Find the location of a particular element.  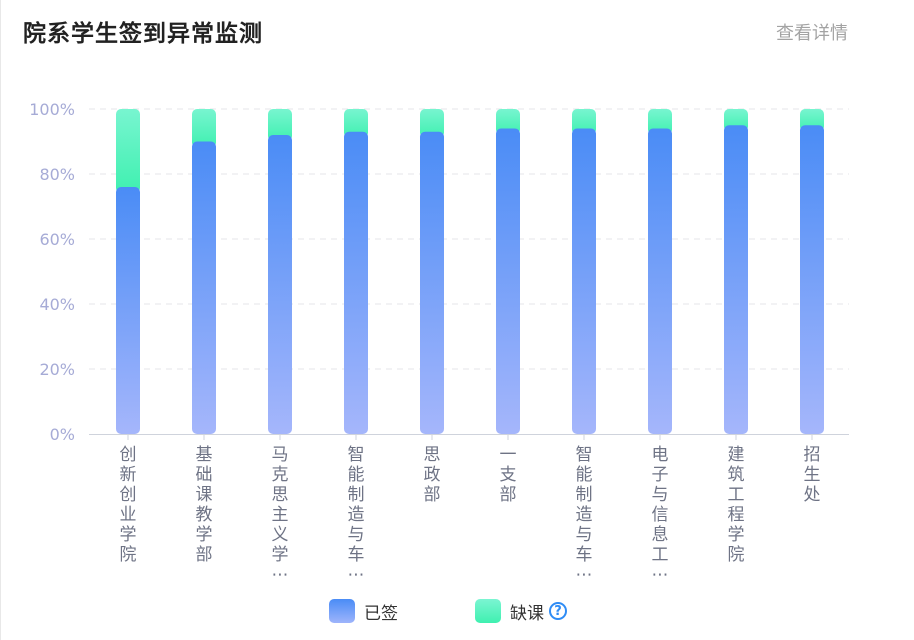

legend-item-absent: 缺课 ? is located at coordinates (521, 611).